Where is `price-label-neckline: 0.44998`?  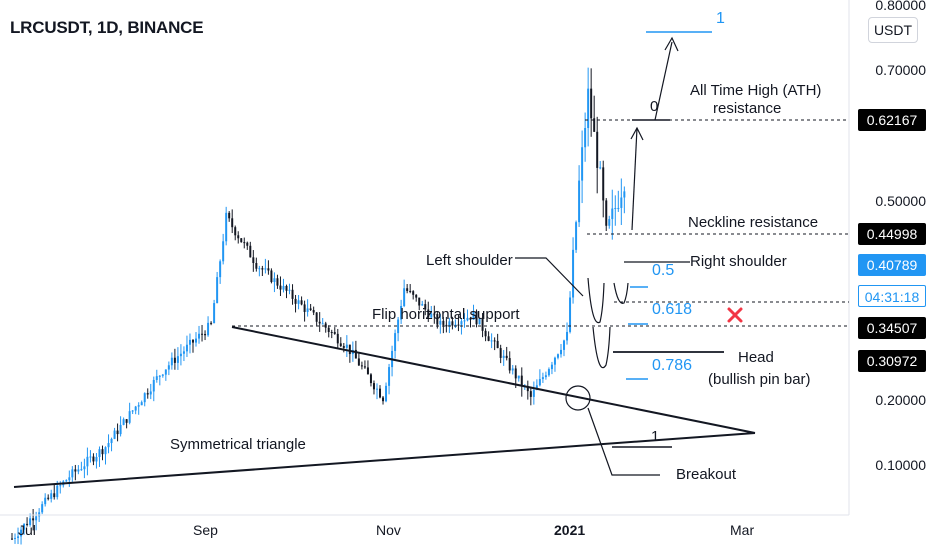
price-label-neckline: 0.44998 is located at coordinates (892, 234).